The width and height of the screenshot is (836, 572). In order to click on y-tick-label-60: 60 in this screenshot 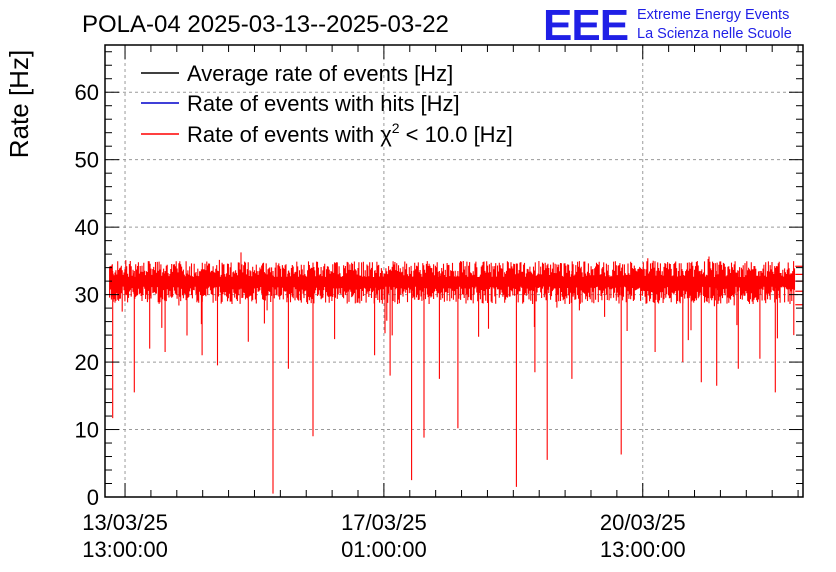, I will do `click(87, 92)`.